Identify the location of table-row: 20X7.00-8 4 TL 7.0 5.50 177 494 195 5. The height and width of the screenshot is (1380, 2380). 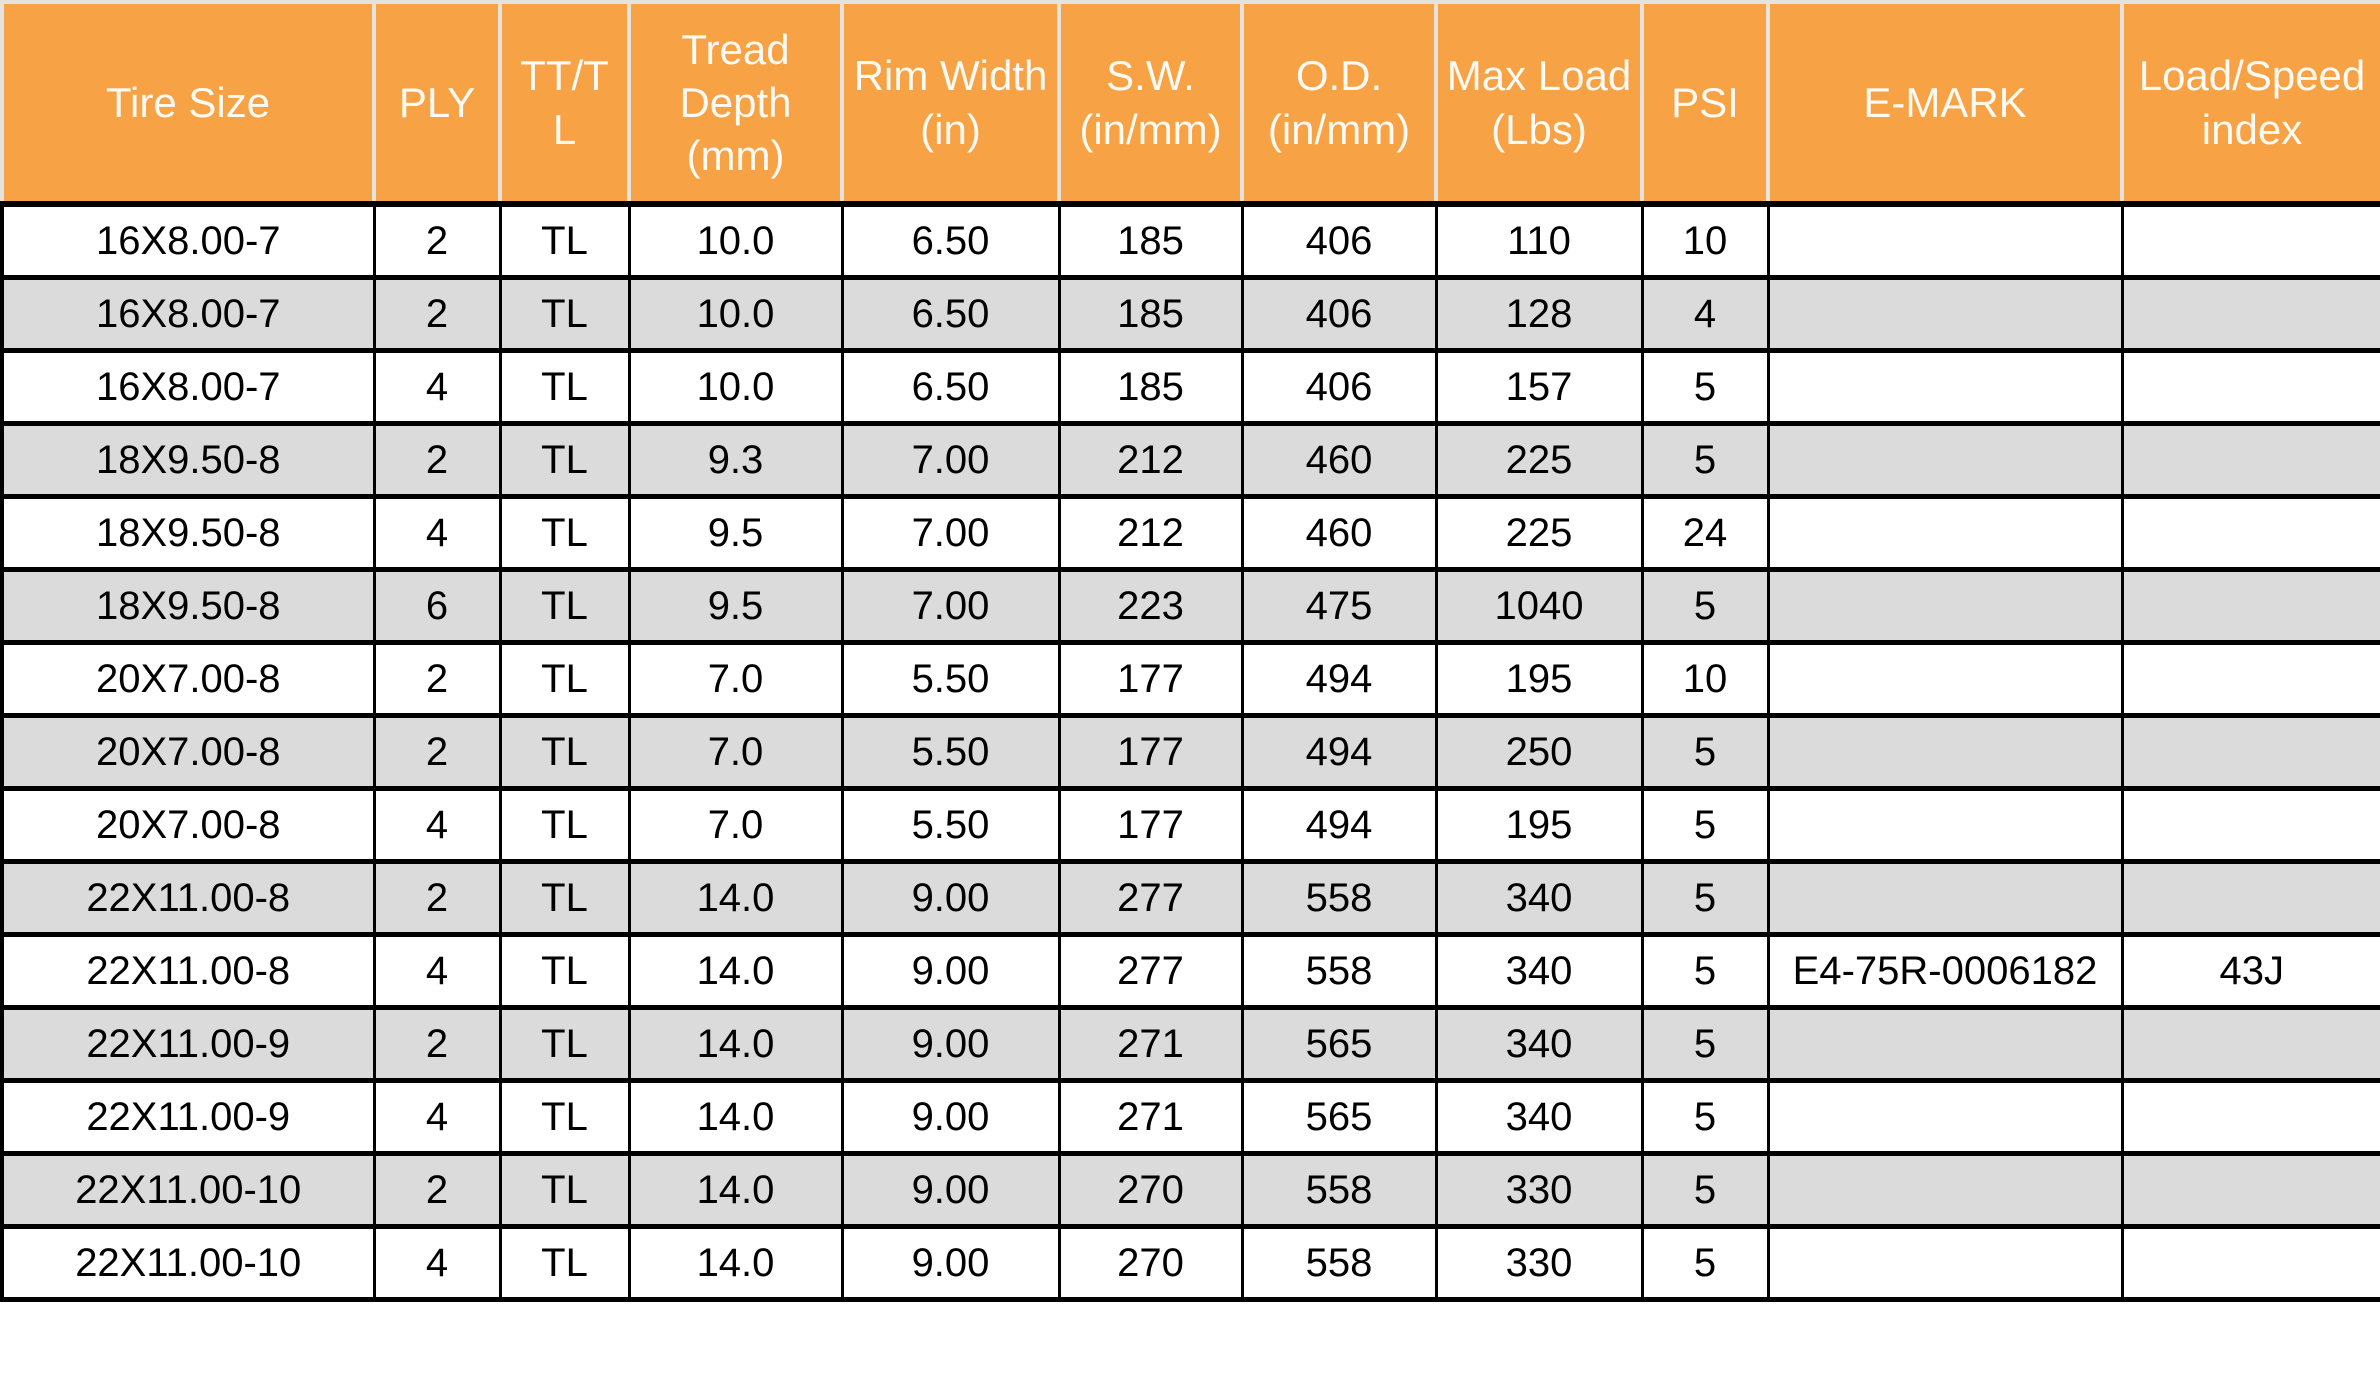
(1190, 825).